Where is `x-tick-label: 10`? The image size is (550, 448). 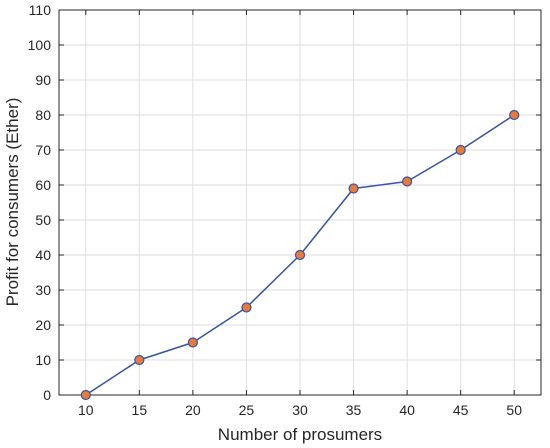 x-tick-label: 10 is located at coordinates (86, 410).